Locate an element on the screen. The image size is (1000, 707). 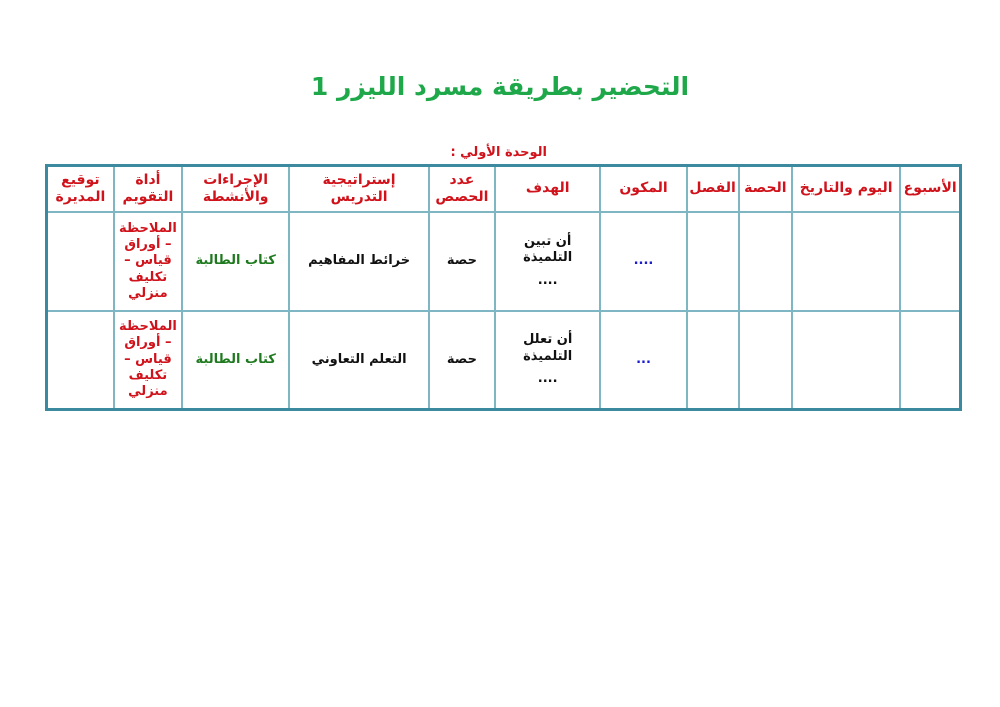
cell-strategy: التعلم التعاوني is located at coordinates (359, 360).